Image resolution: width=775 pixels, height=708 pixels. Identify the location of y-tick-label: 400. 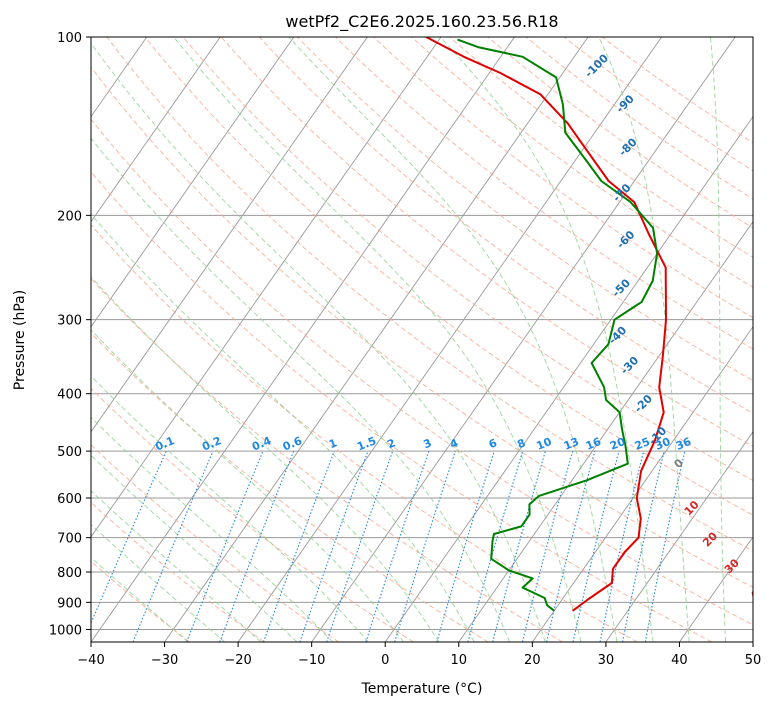
(69, 395).